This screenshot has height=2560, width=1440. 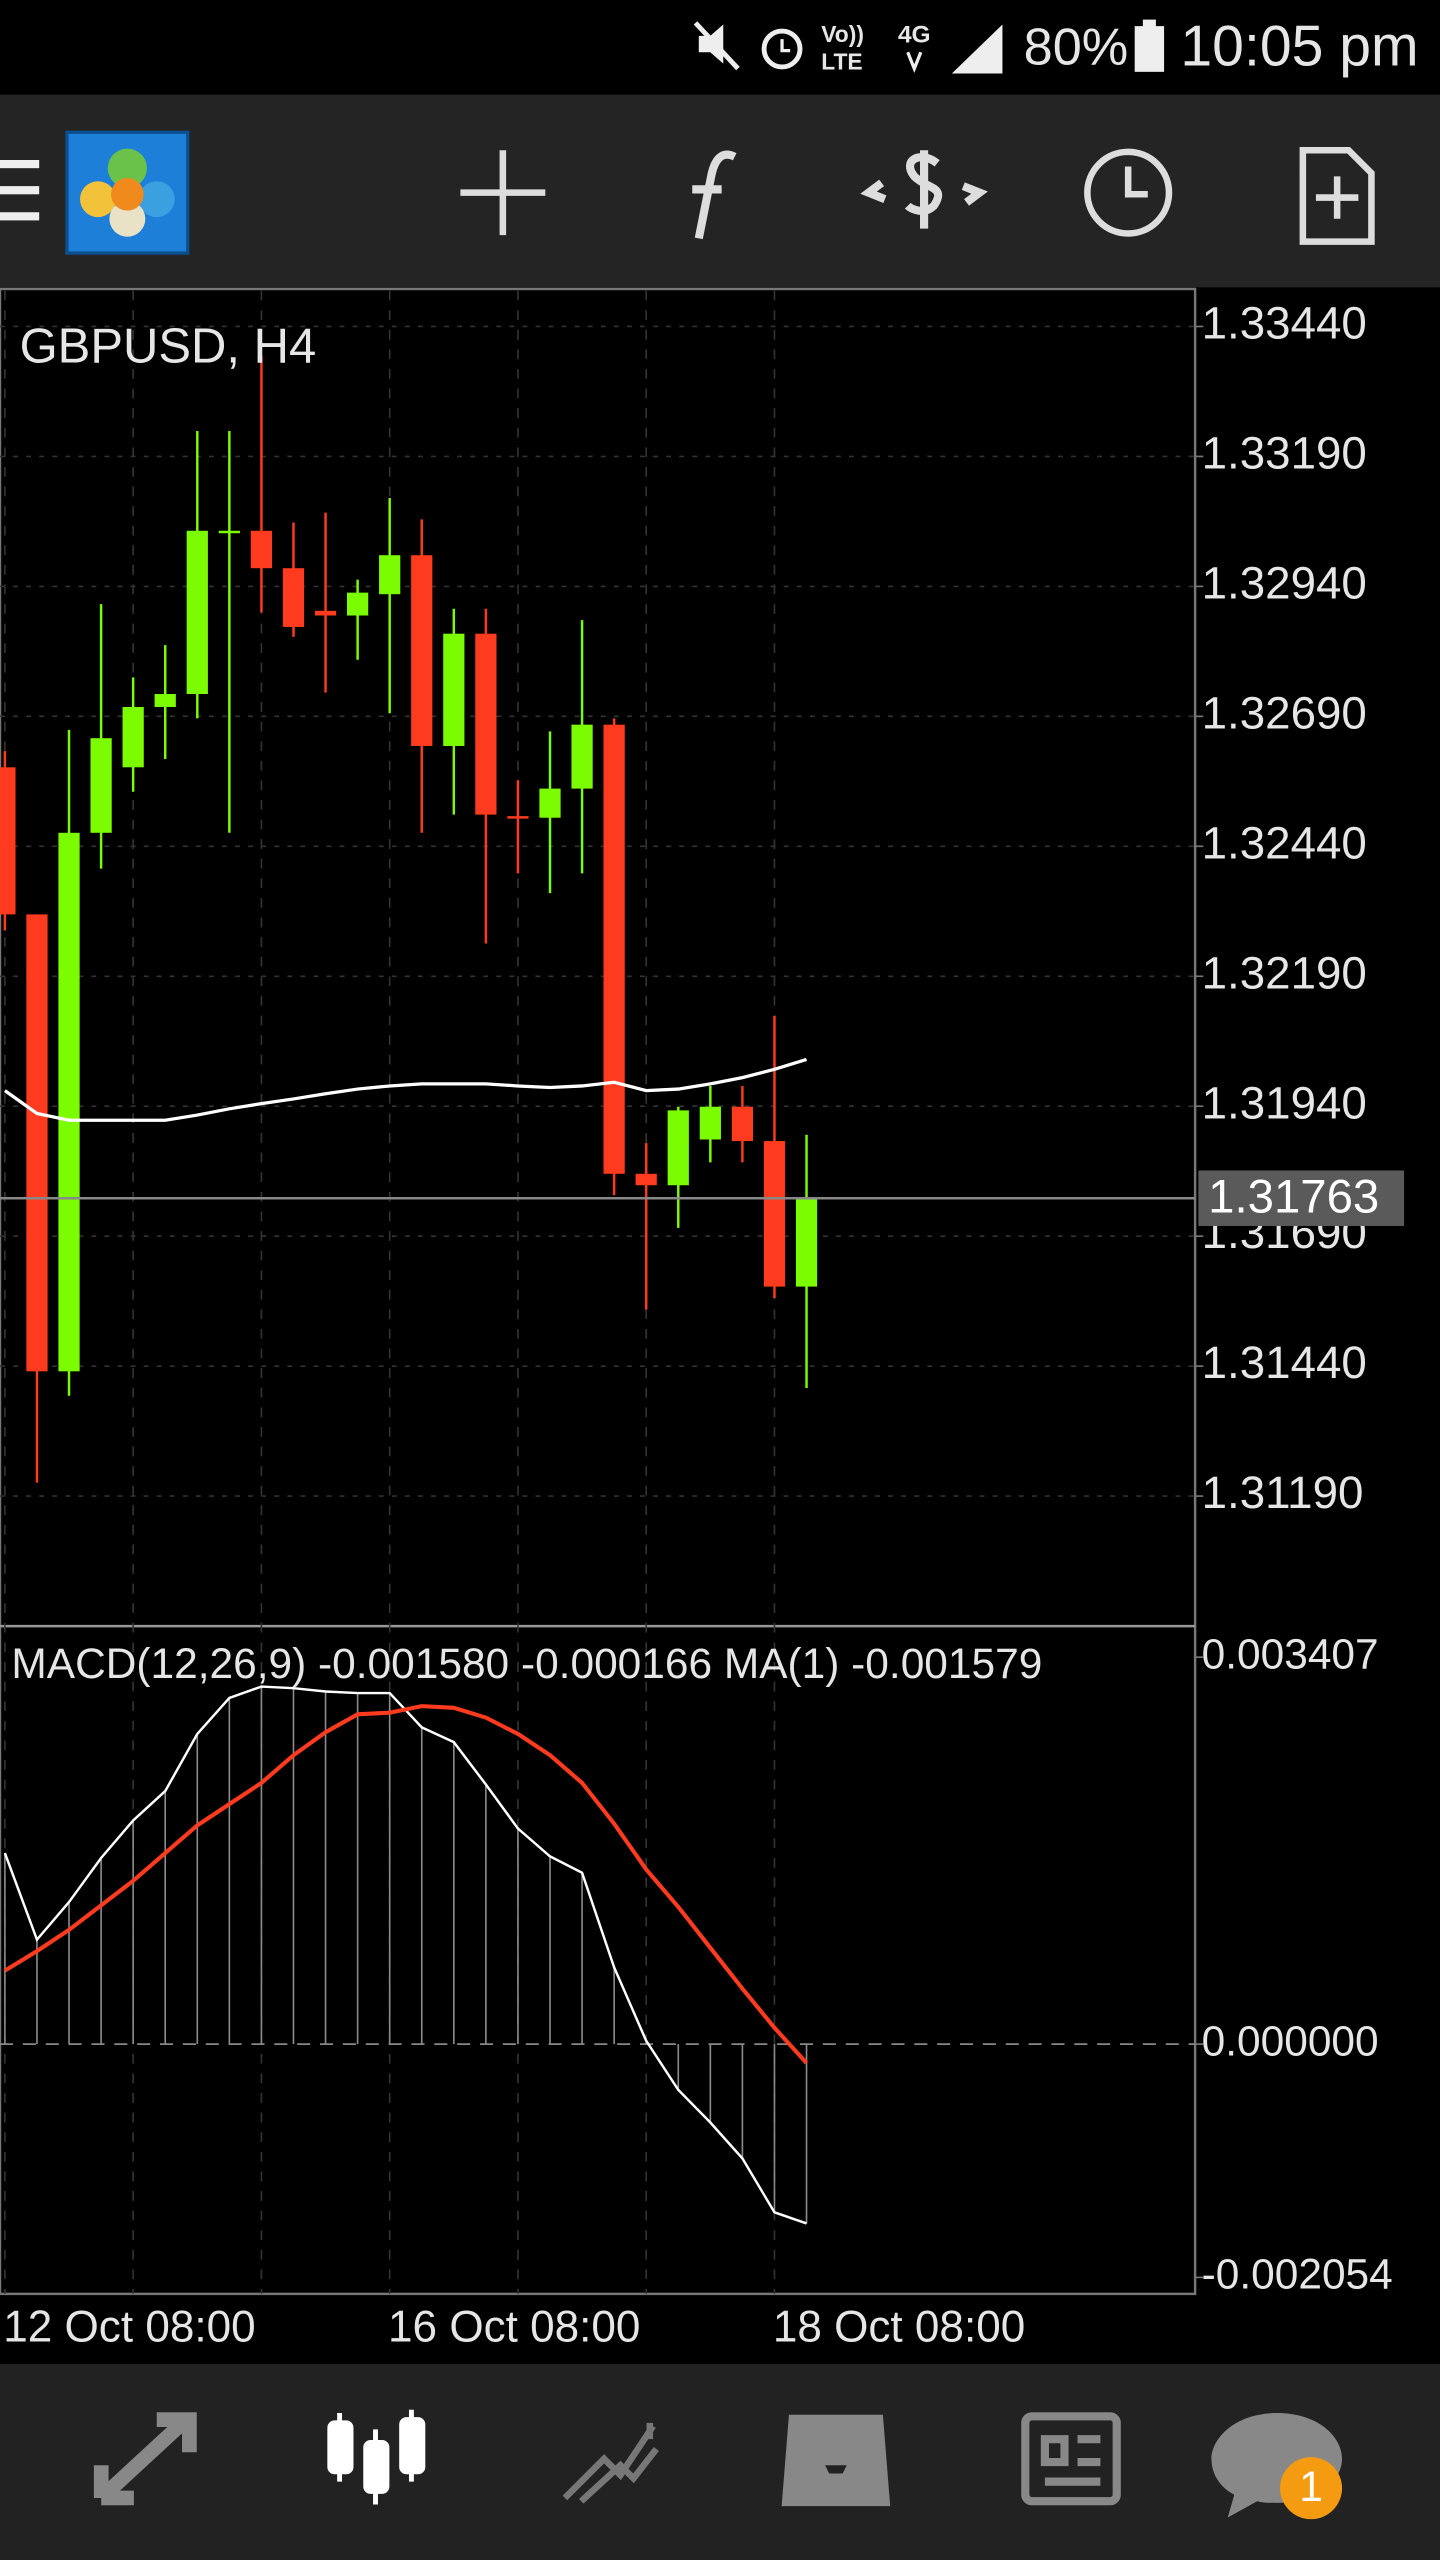 I want to click on x-tick-label: 18 Oct 08:00, so click(x=899, y=2326).